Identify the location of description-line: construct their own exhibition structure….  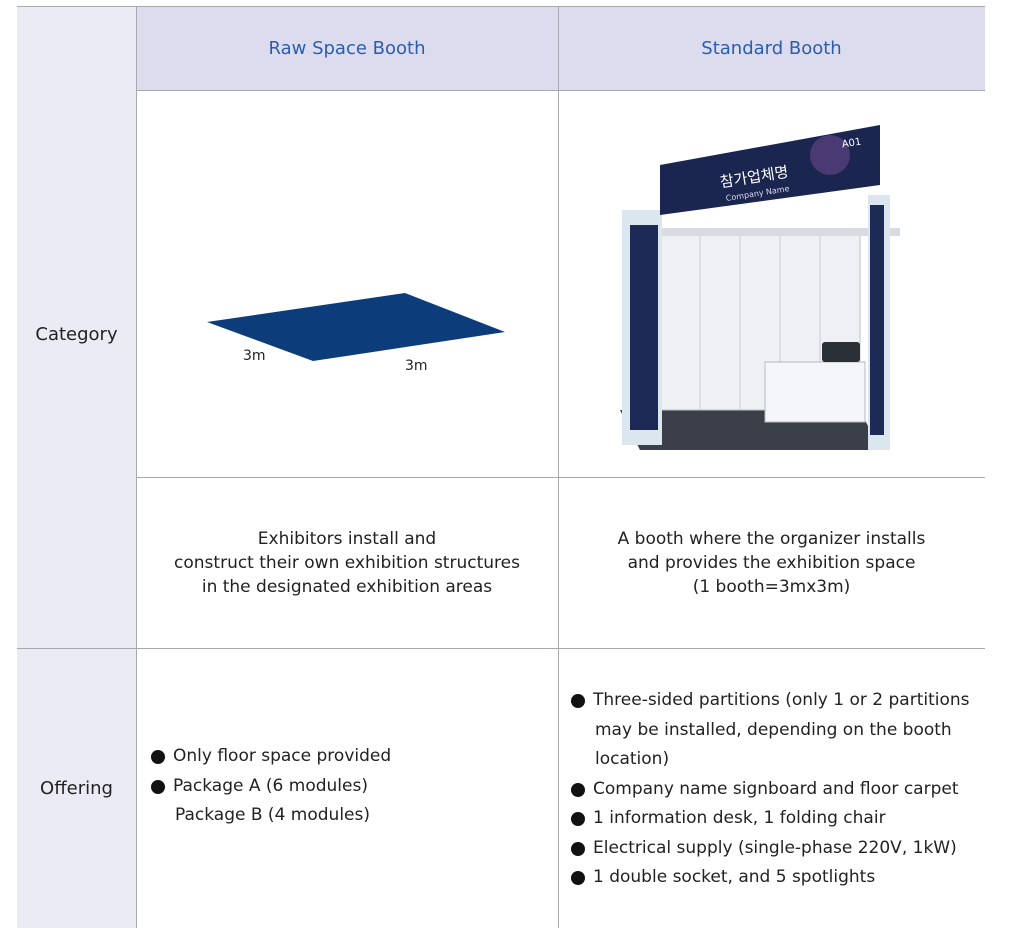
(347, 563).